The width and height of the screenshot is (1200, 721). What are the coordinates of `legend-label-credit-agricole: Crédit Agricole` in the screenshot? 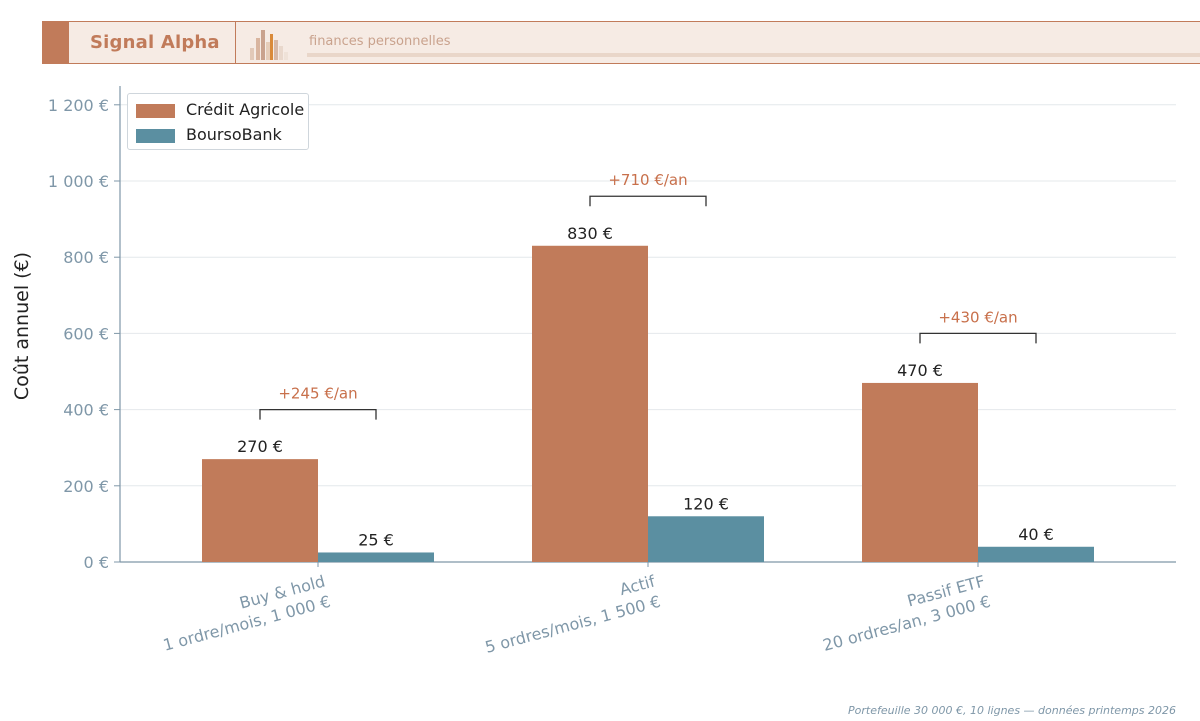 It's located at (245, 109).